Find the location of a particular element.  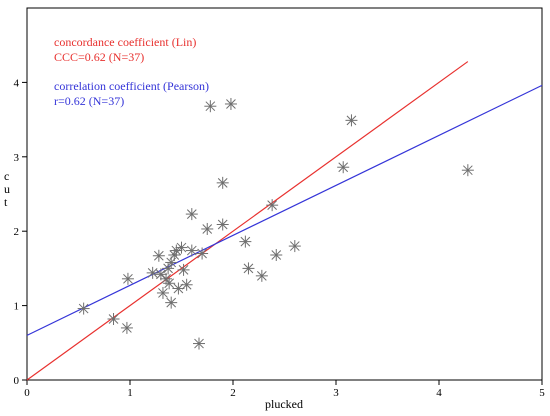

x-axis-title: plucked is located at coordinates (284, 404).